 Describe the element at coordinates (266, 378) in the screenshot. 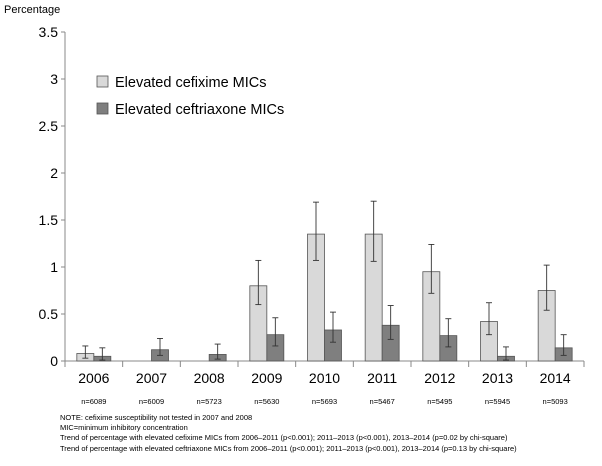

I see `x-tick-label: 2009` at that location.